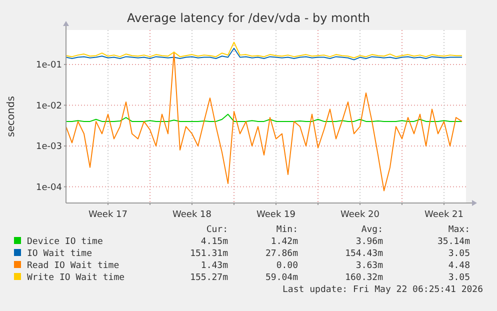 The width and height of the screenshot is (497, 311). I want to click on x-tick-label: Week 21, so click(444, 215).